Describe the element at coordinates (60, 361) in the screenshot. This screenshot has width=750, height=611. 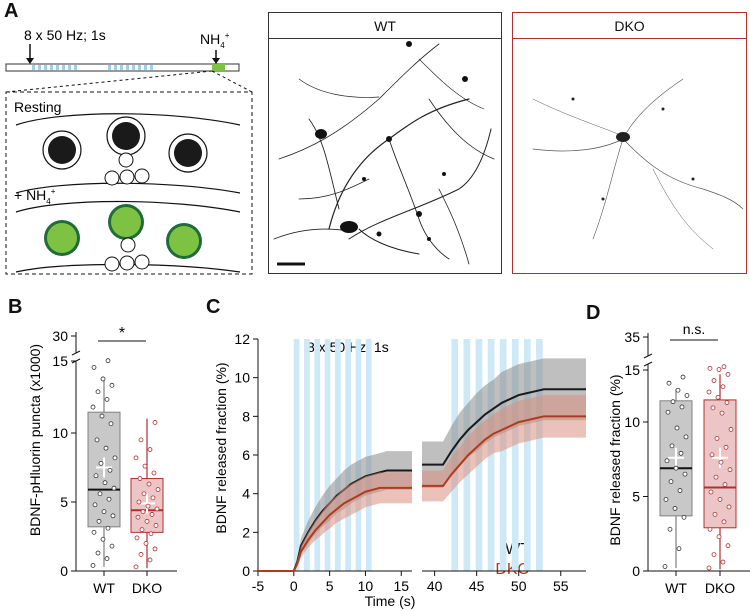
I see `chart-b-y-tick-label: 15` at that location.